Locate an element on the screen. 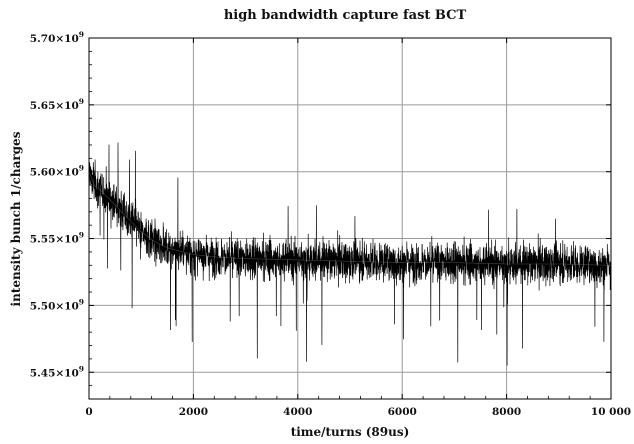 This screenshot has height=444, width=634. y-tick-label: 5.50×10⁹ is located at coordinates (57, 304).